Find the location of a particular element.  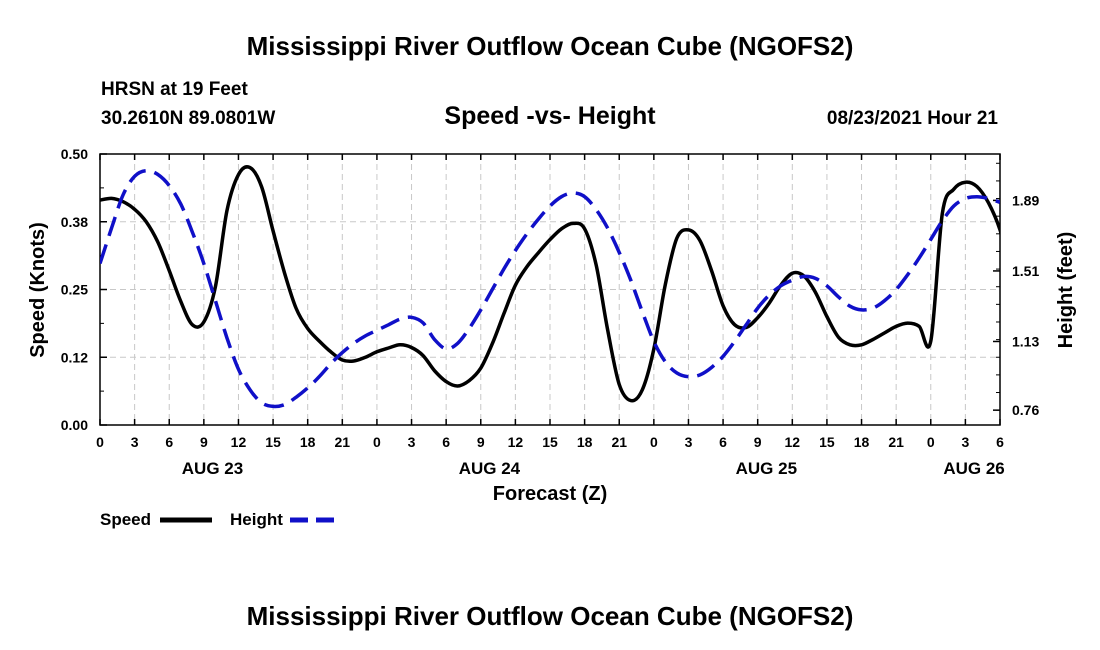

y-axis-label-left: Speed (Knots) is located at coordinates (38, 290).